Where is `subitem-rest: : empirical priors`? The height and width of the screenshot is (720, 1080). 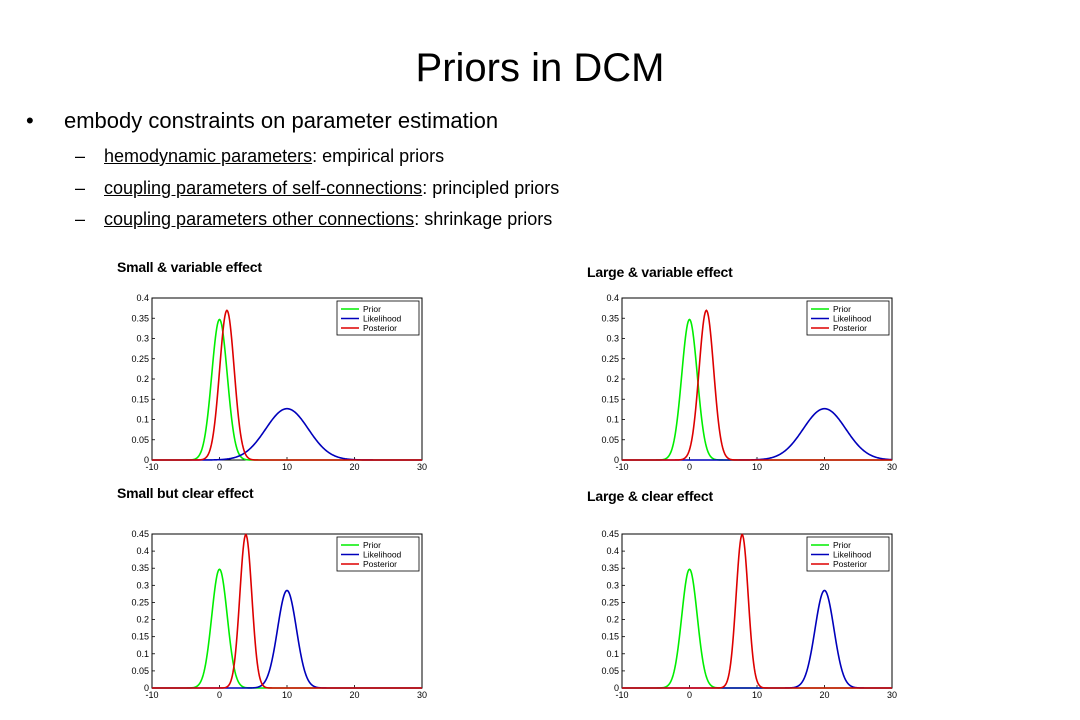 subitem-rest: : empirical priors is located at coordinates (378, 156).